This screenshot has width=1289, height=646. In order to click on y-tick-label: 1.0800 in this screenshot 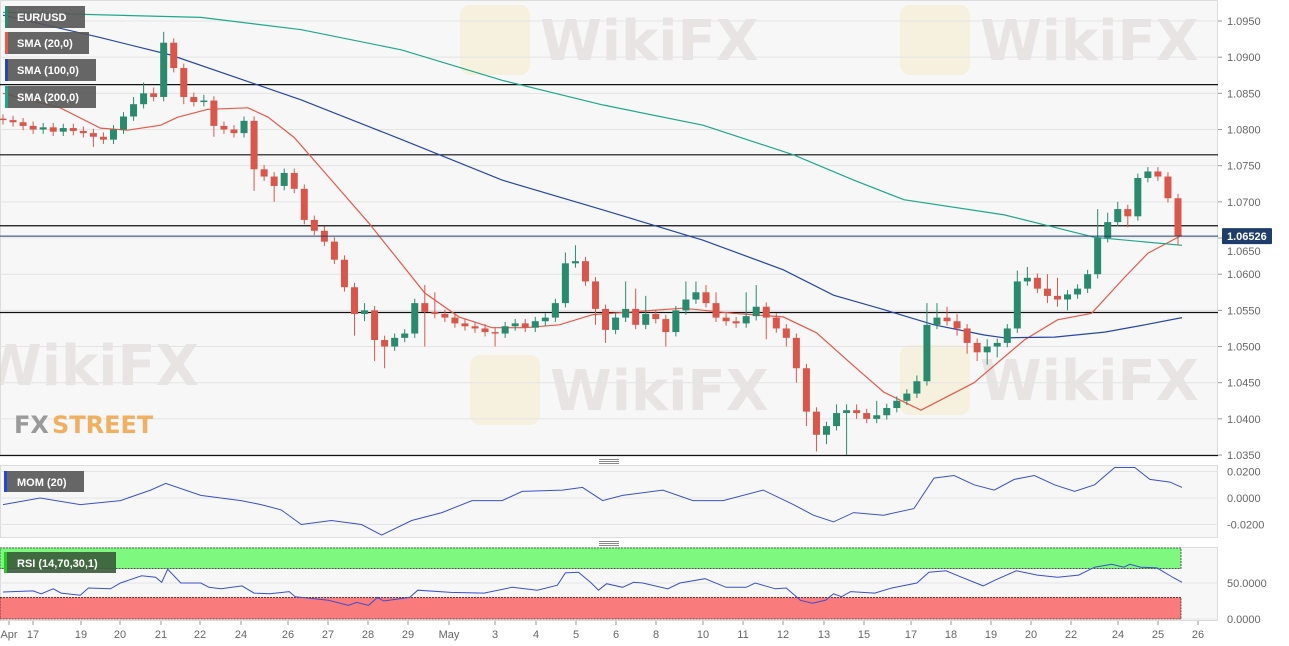, I will do `click(1244, 131)`.